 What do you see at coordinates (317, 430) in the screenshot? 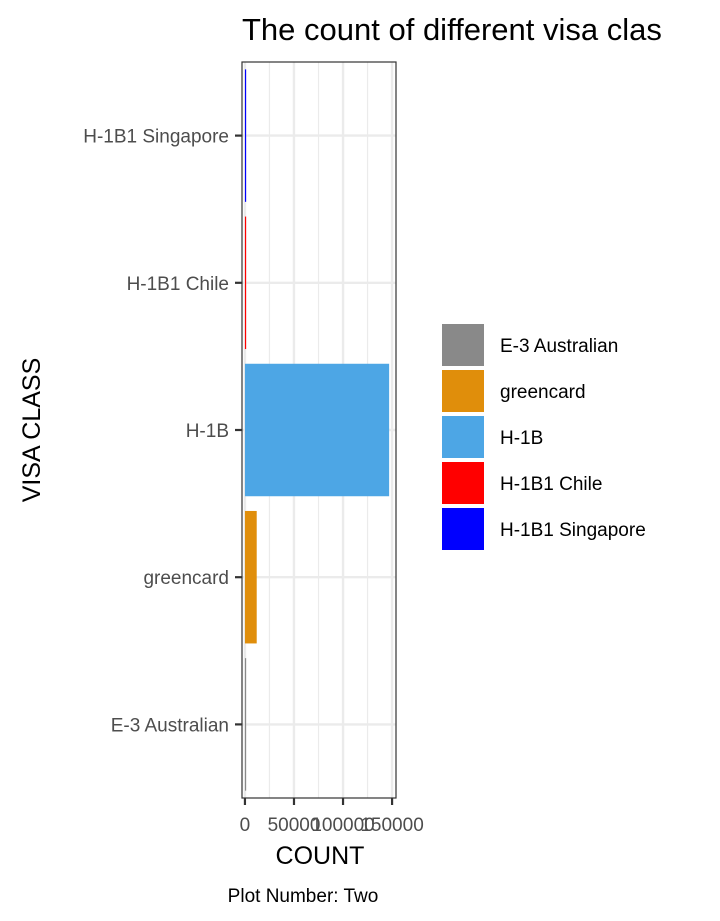
I see `bar-h-1b` at bounding box center [317, 430].